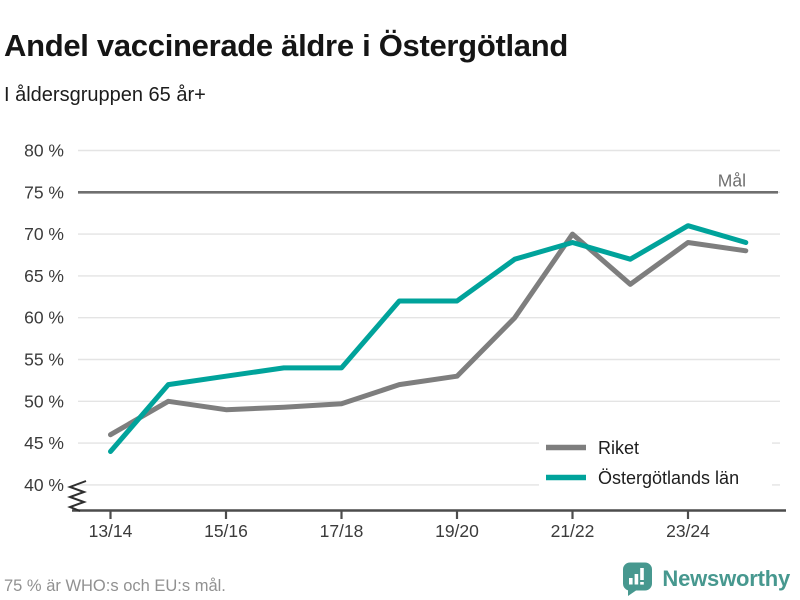  What do you see at coordinates (638, 579) in the screenshot?
I see `newsworthy-icon` at bounding box center [638, 579].